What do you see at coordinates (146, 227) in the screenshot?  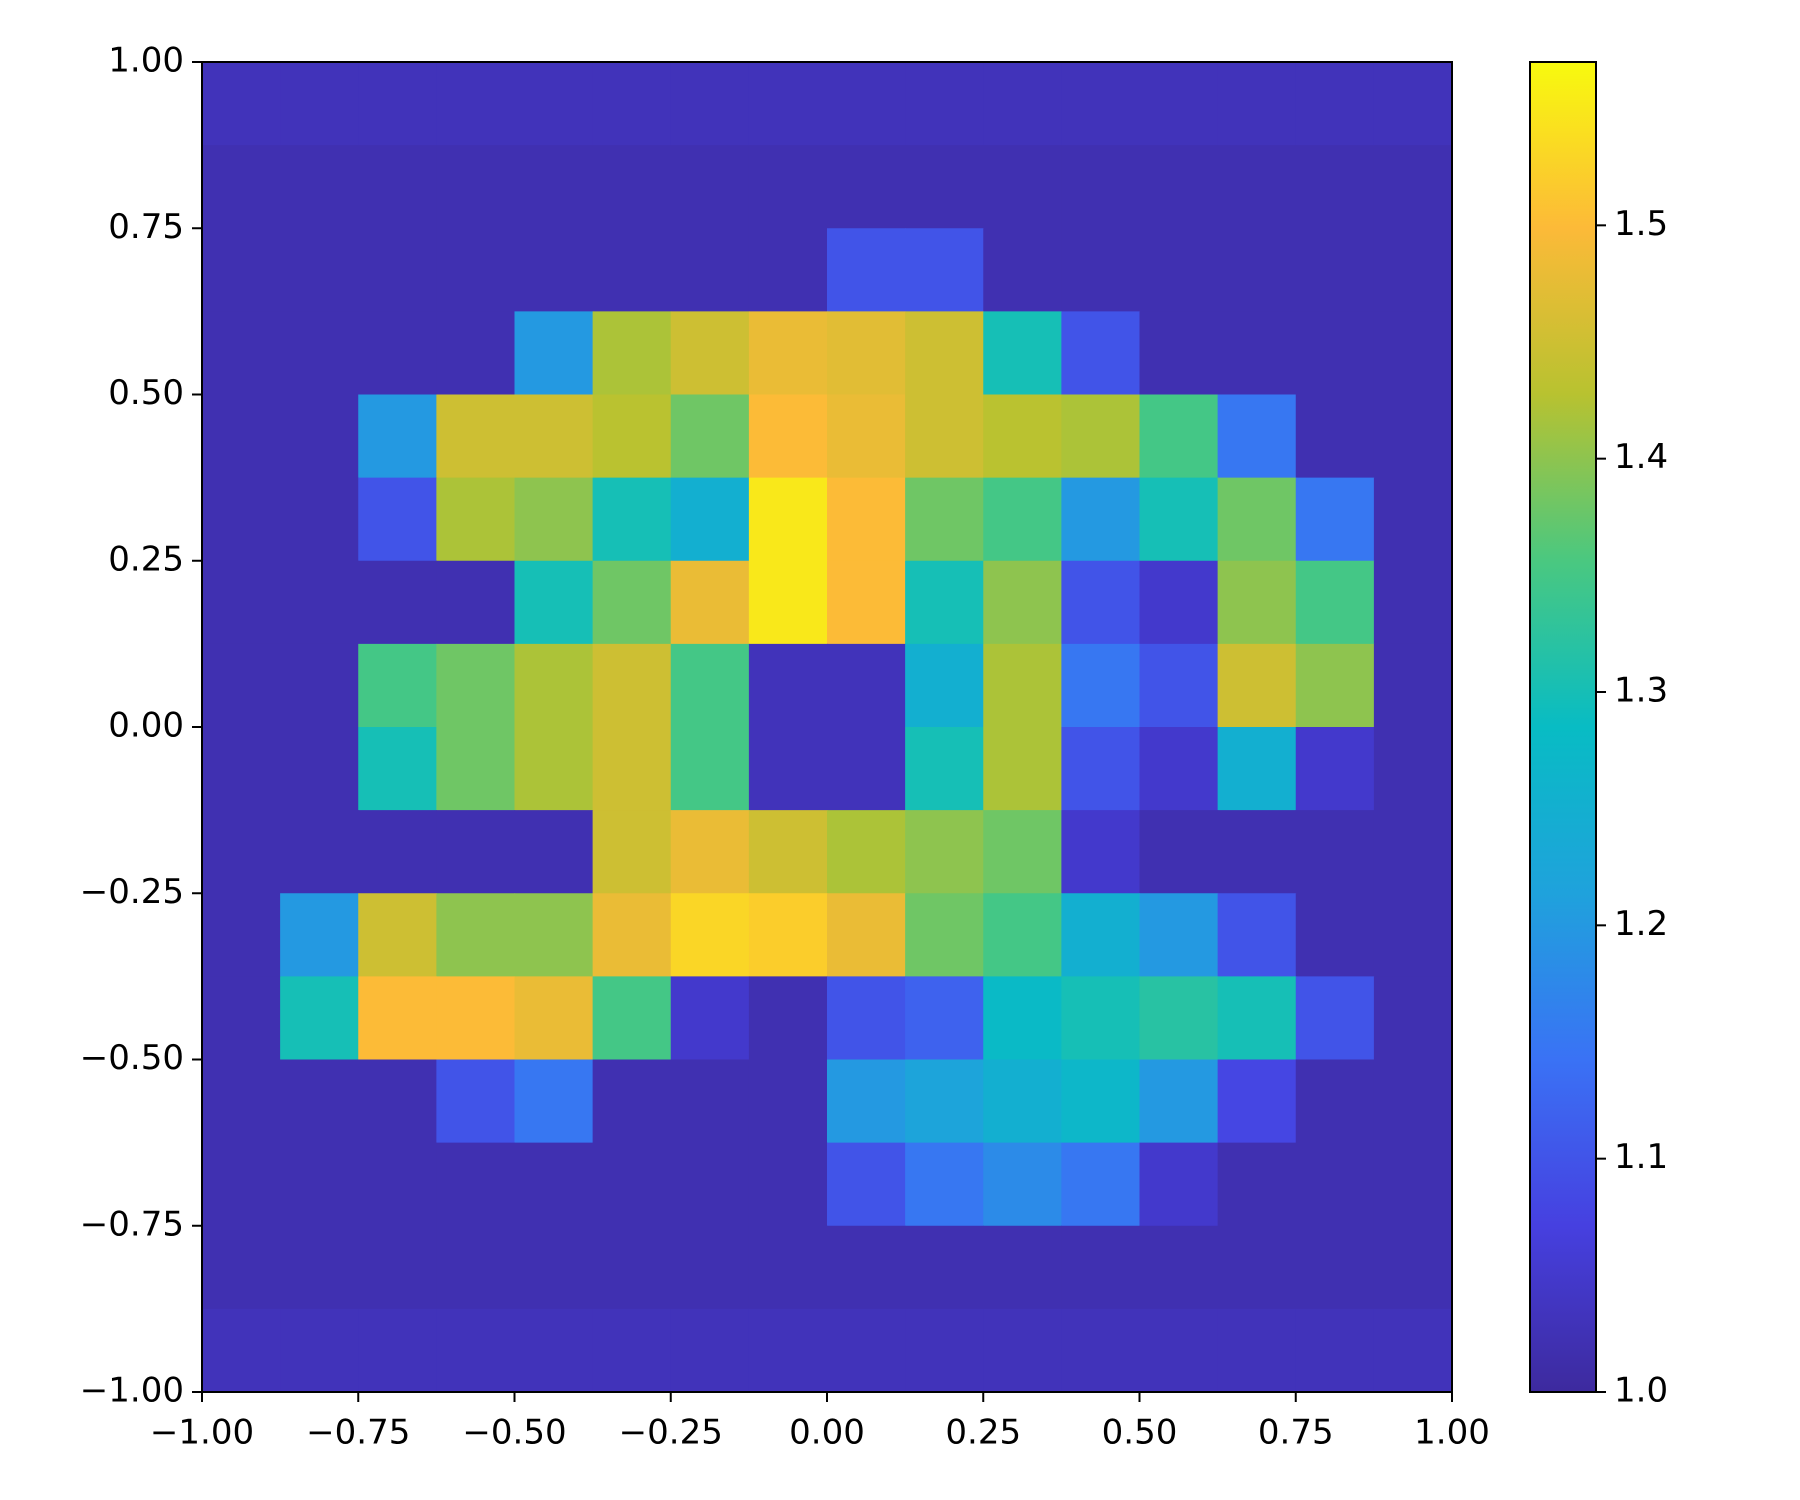 I see `y-tick-label: 0.75` at bounding box center [146, 227].